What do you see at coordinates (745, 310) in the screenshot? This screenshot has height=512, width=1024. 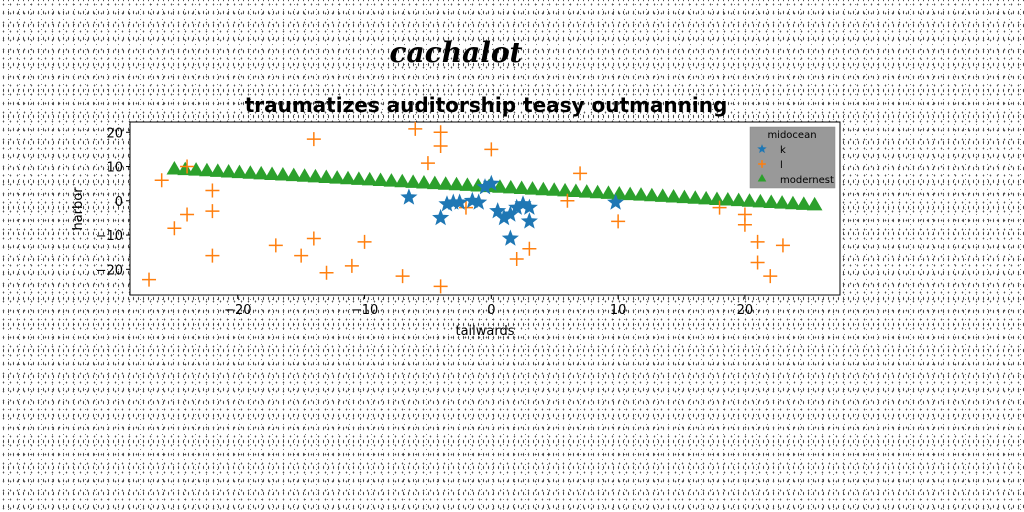 I see `x-tick-label: 20` at bounding box center [745, 310].